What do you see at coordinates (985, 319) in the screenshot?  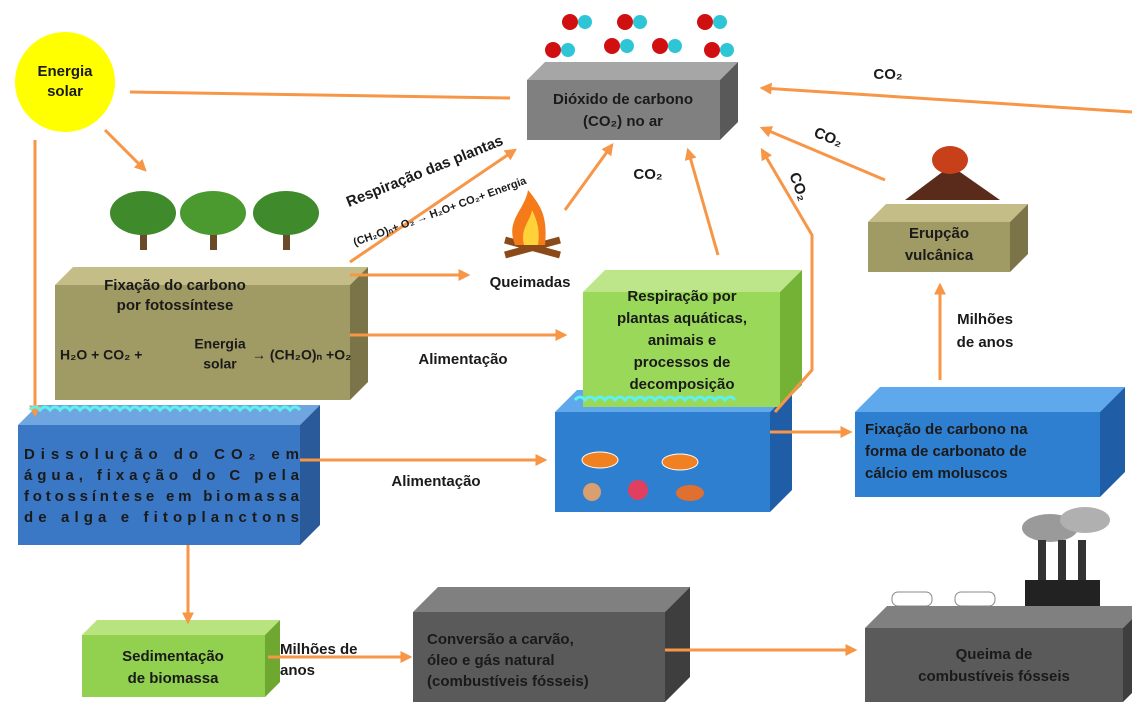 I see `edge-label: Milhões` at bounding box center [985, 319].